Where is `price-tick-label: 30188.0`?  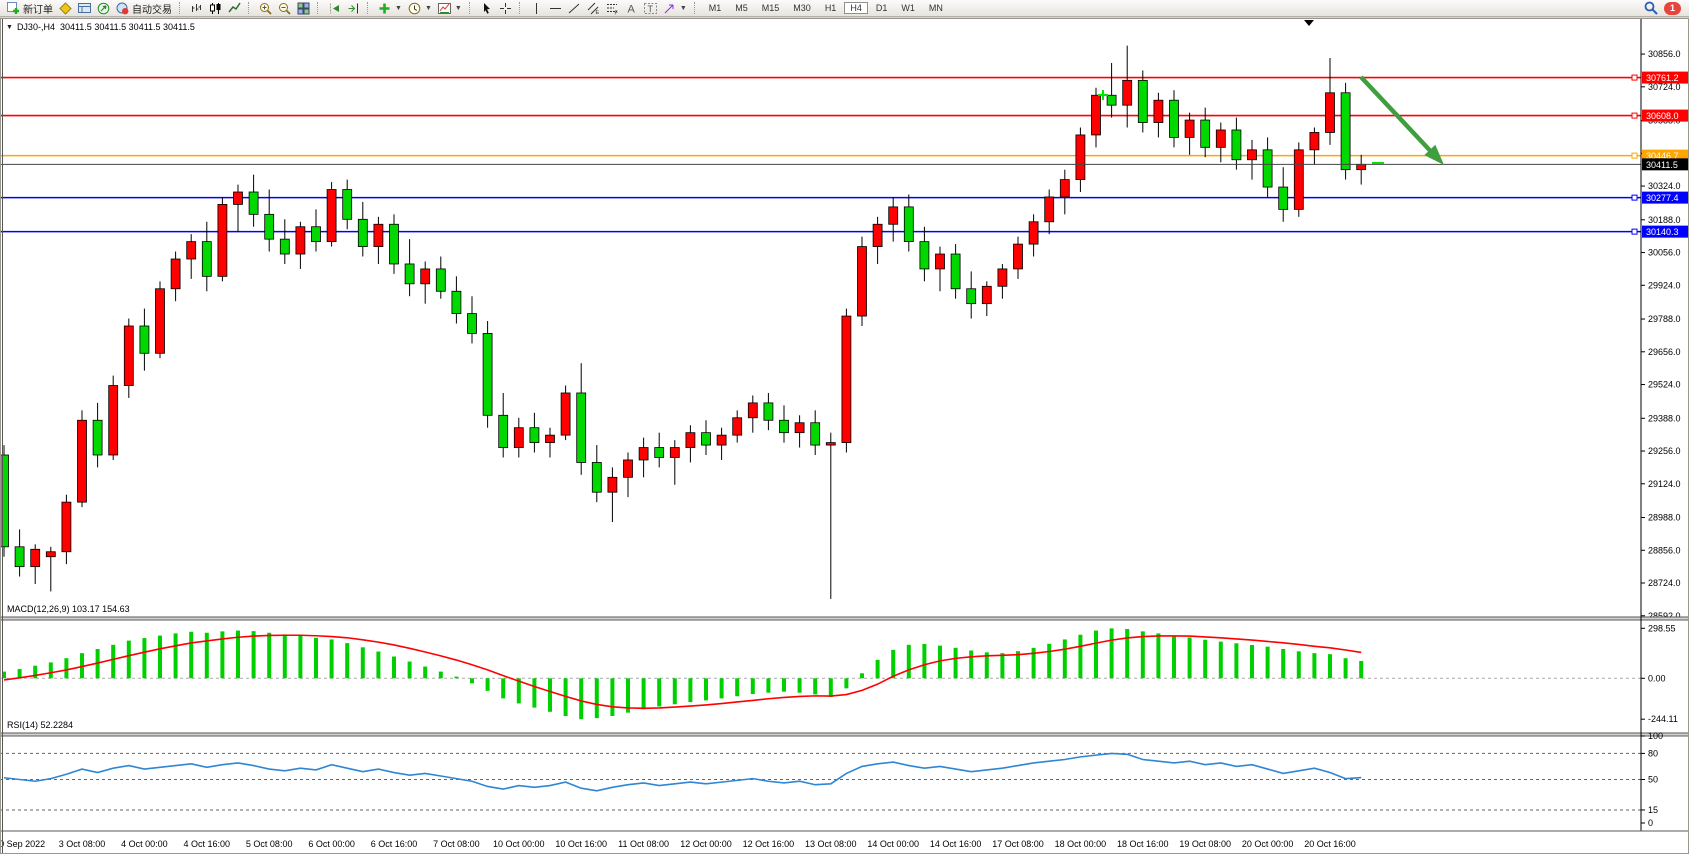
price-tick-label: 30188.0 is located at coordinates (1664, 220).